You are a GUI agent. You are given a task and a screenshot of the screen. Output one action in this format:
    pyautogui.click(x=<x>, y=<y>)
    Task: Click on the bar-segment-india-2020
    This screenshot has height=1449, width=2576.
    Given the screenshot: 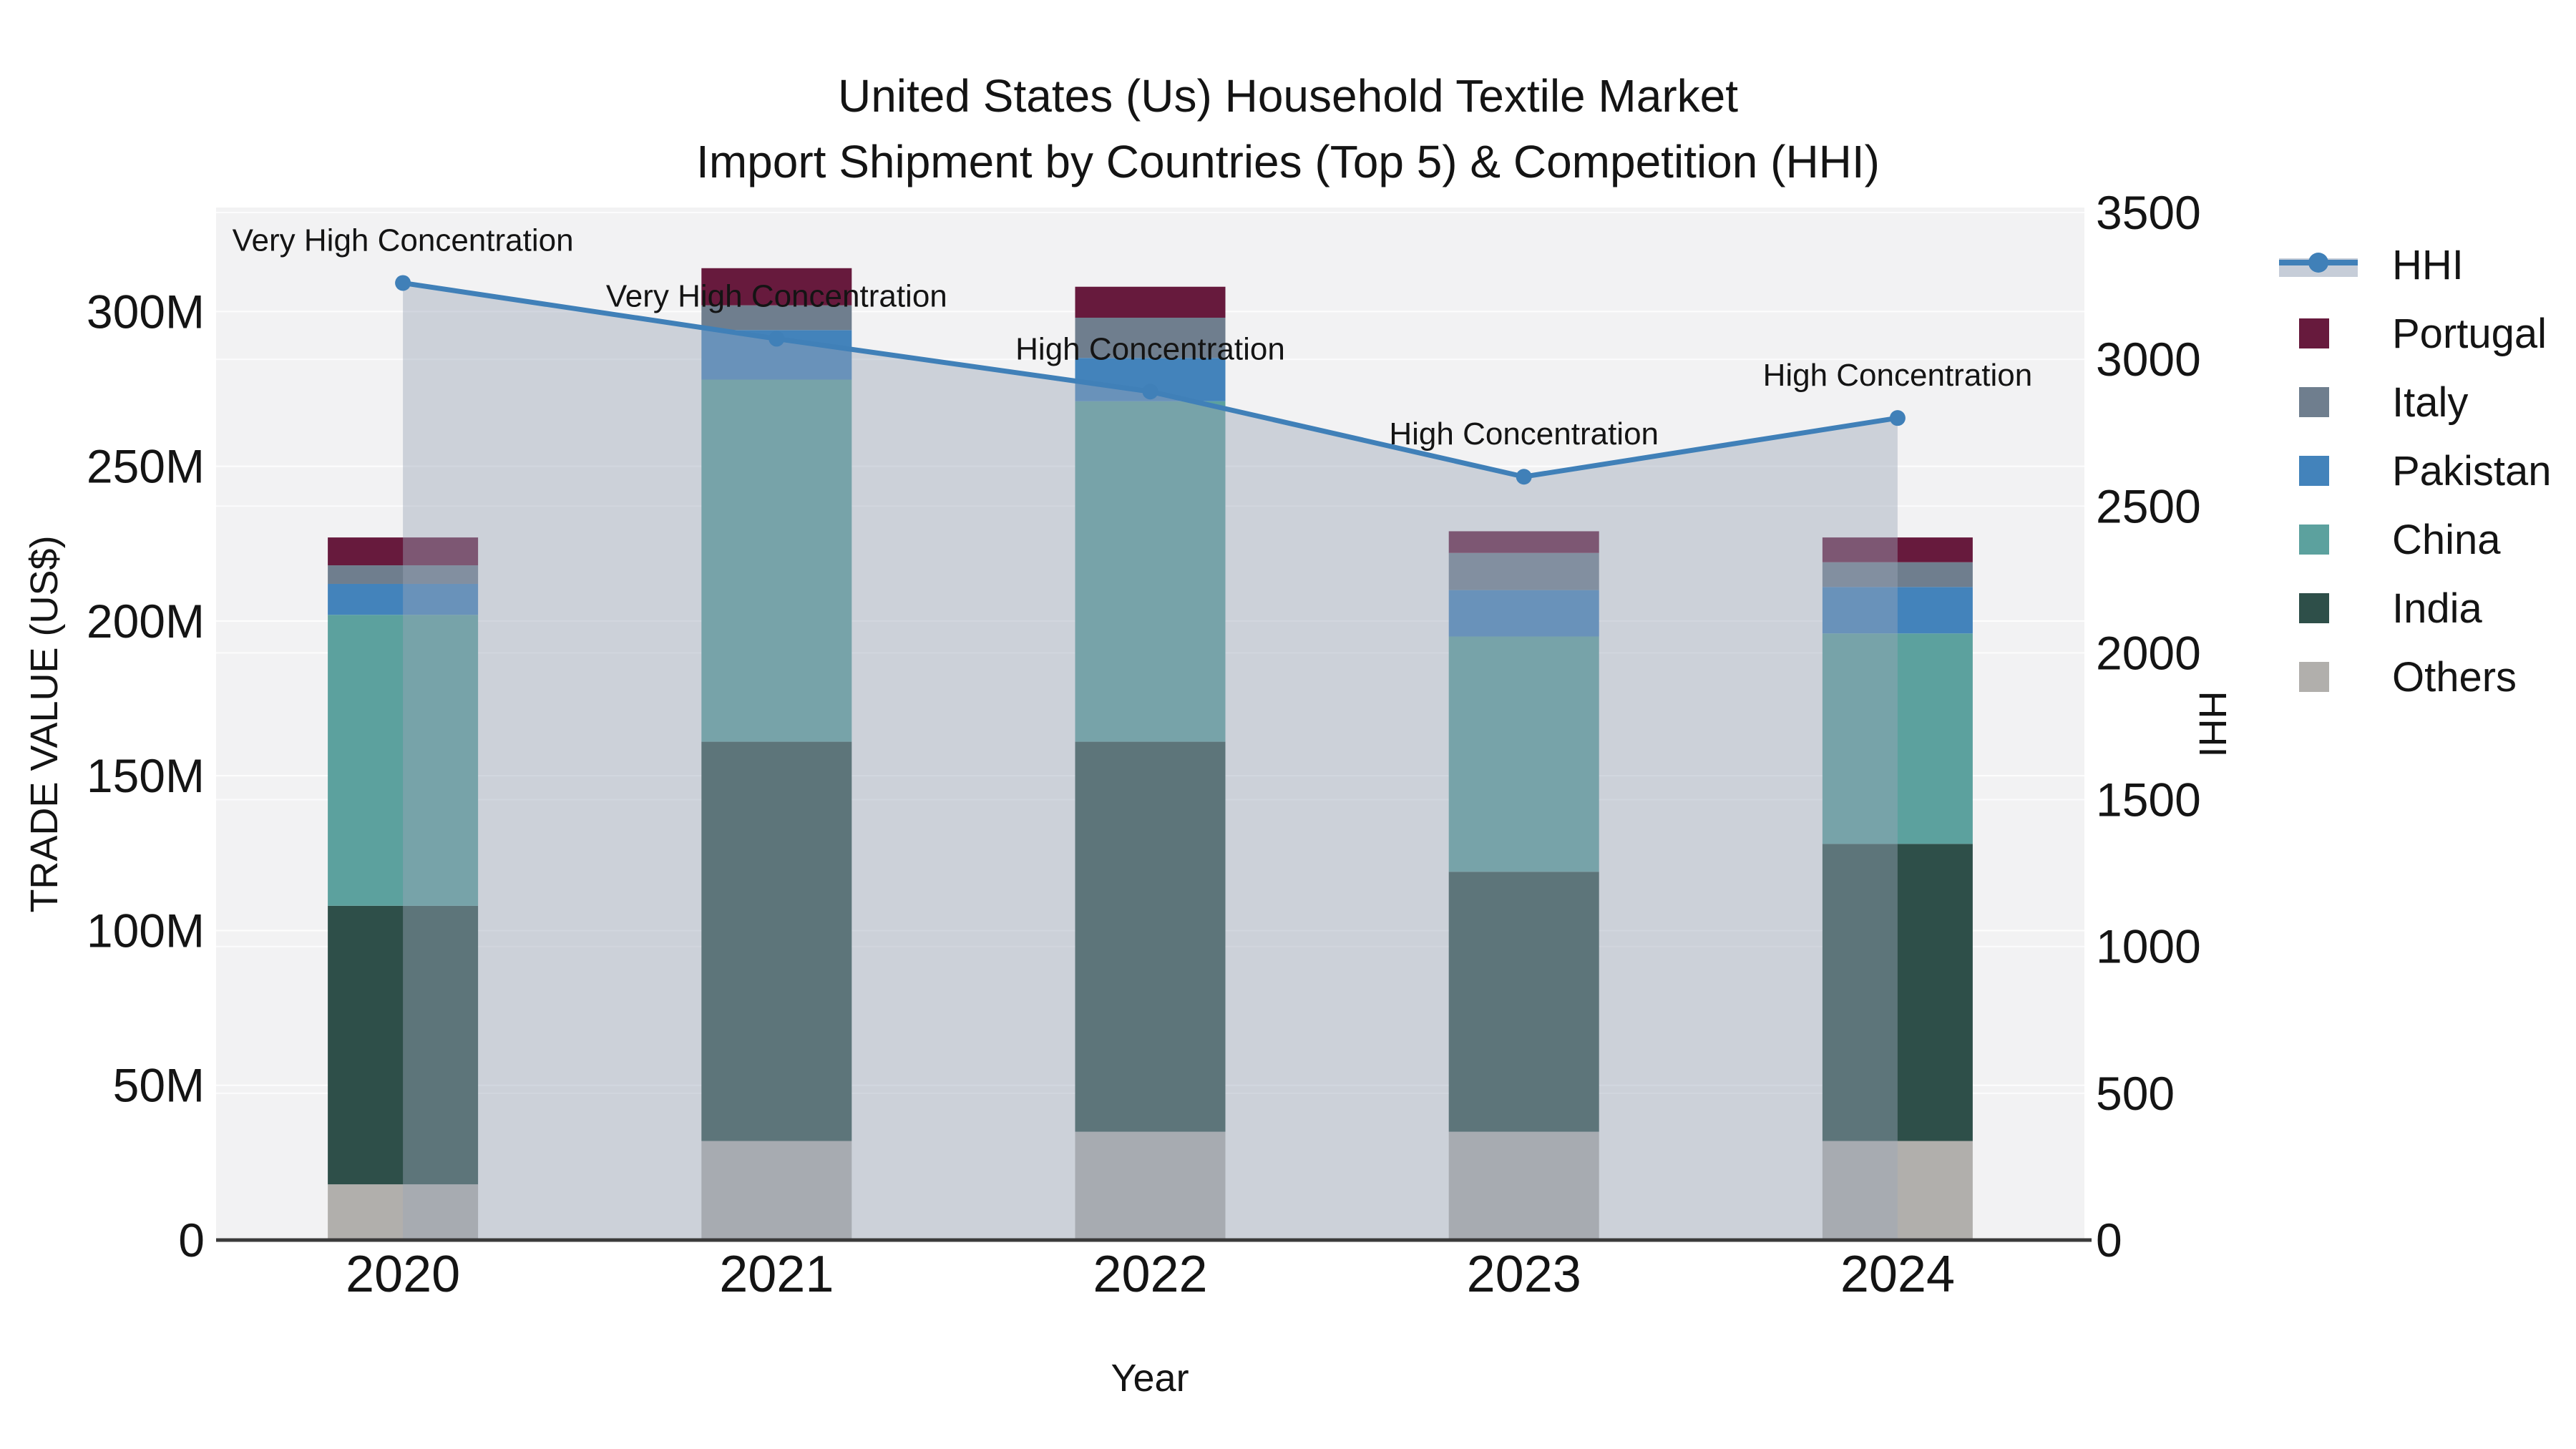 What is the action you would take?
    pyautogui.click(x=403, y=1045)
    